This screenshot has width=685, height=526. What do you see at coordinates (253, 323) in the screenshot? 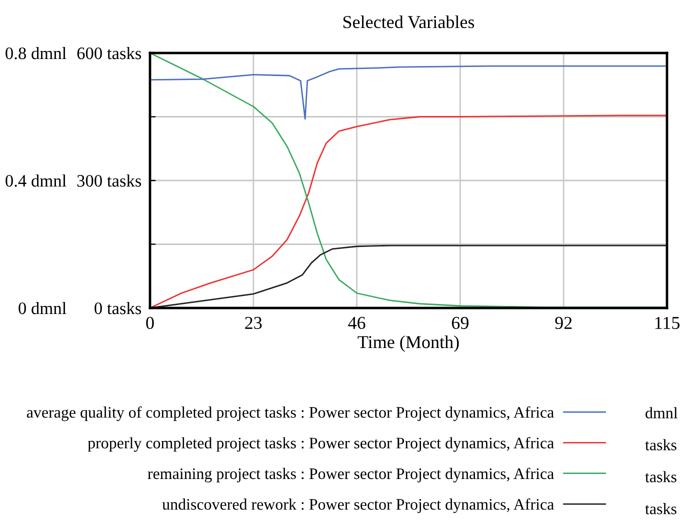
I see `x-tick-label: 23` at bounding box center [253, 323].